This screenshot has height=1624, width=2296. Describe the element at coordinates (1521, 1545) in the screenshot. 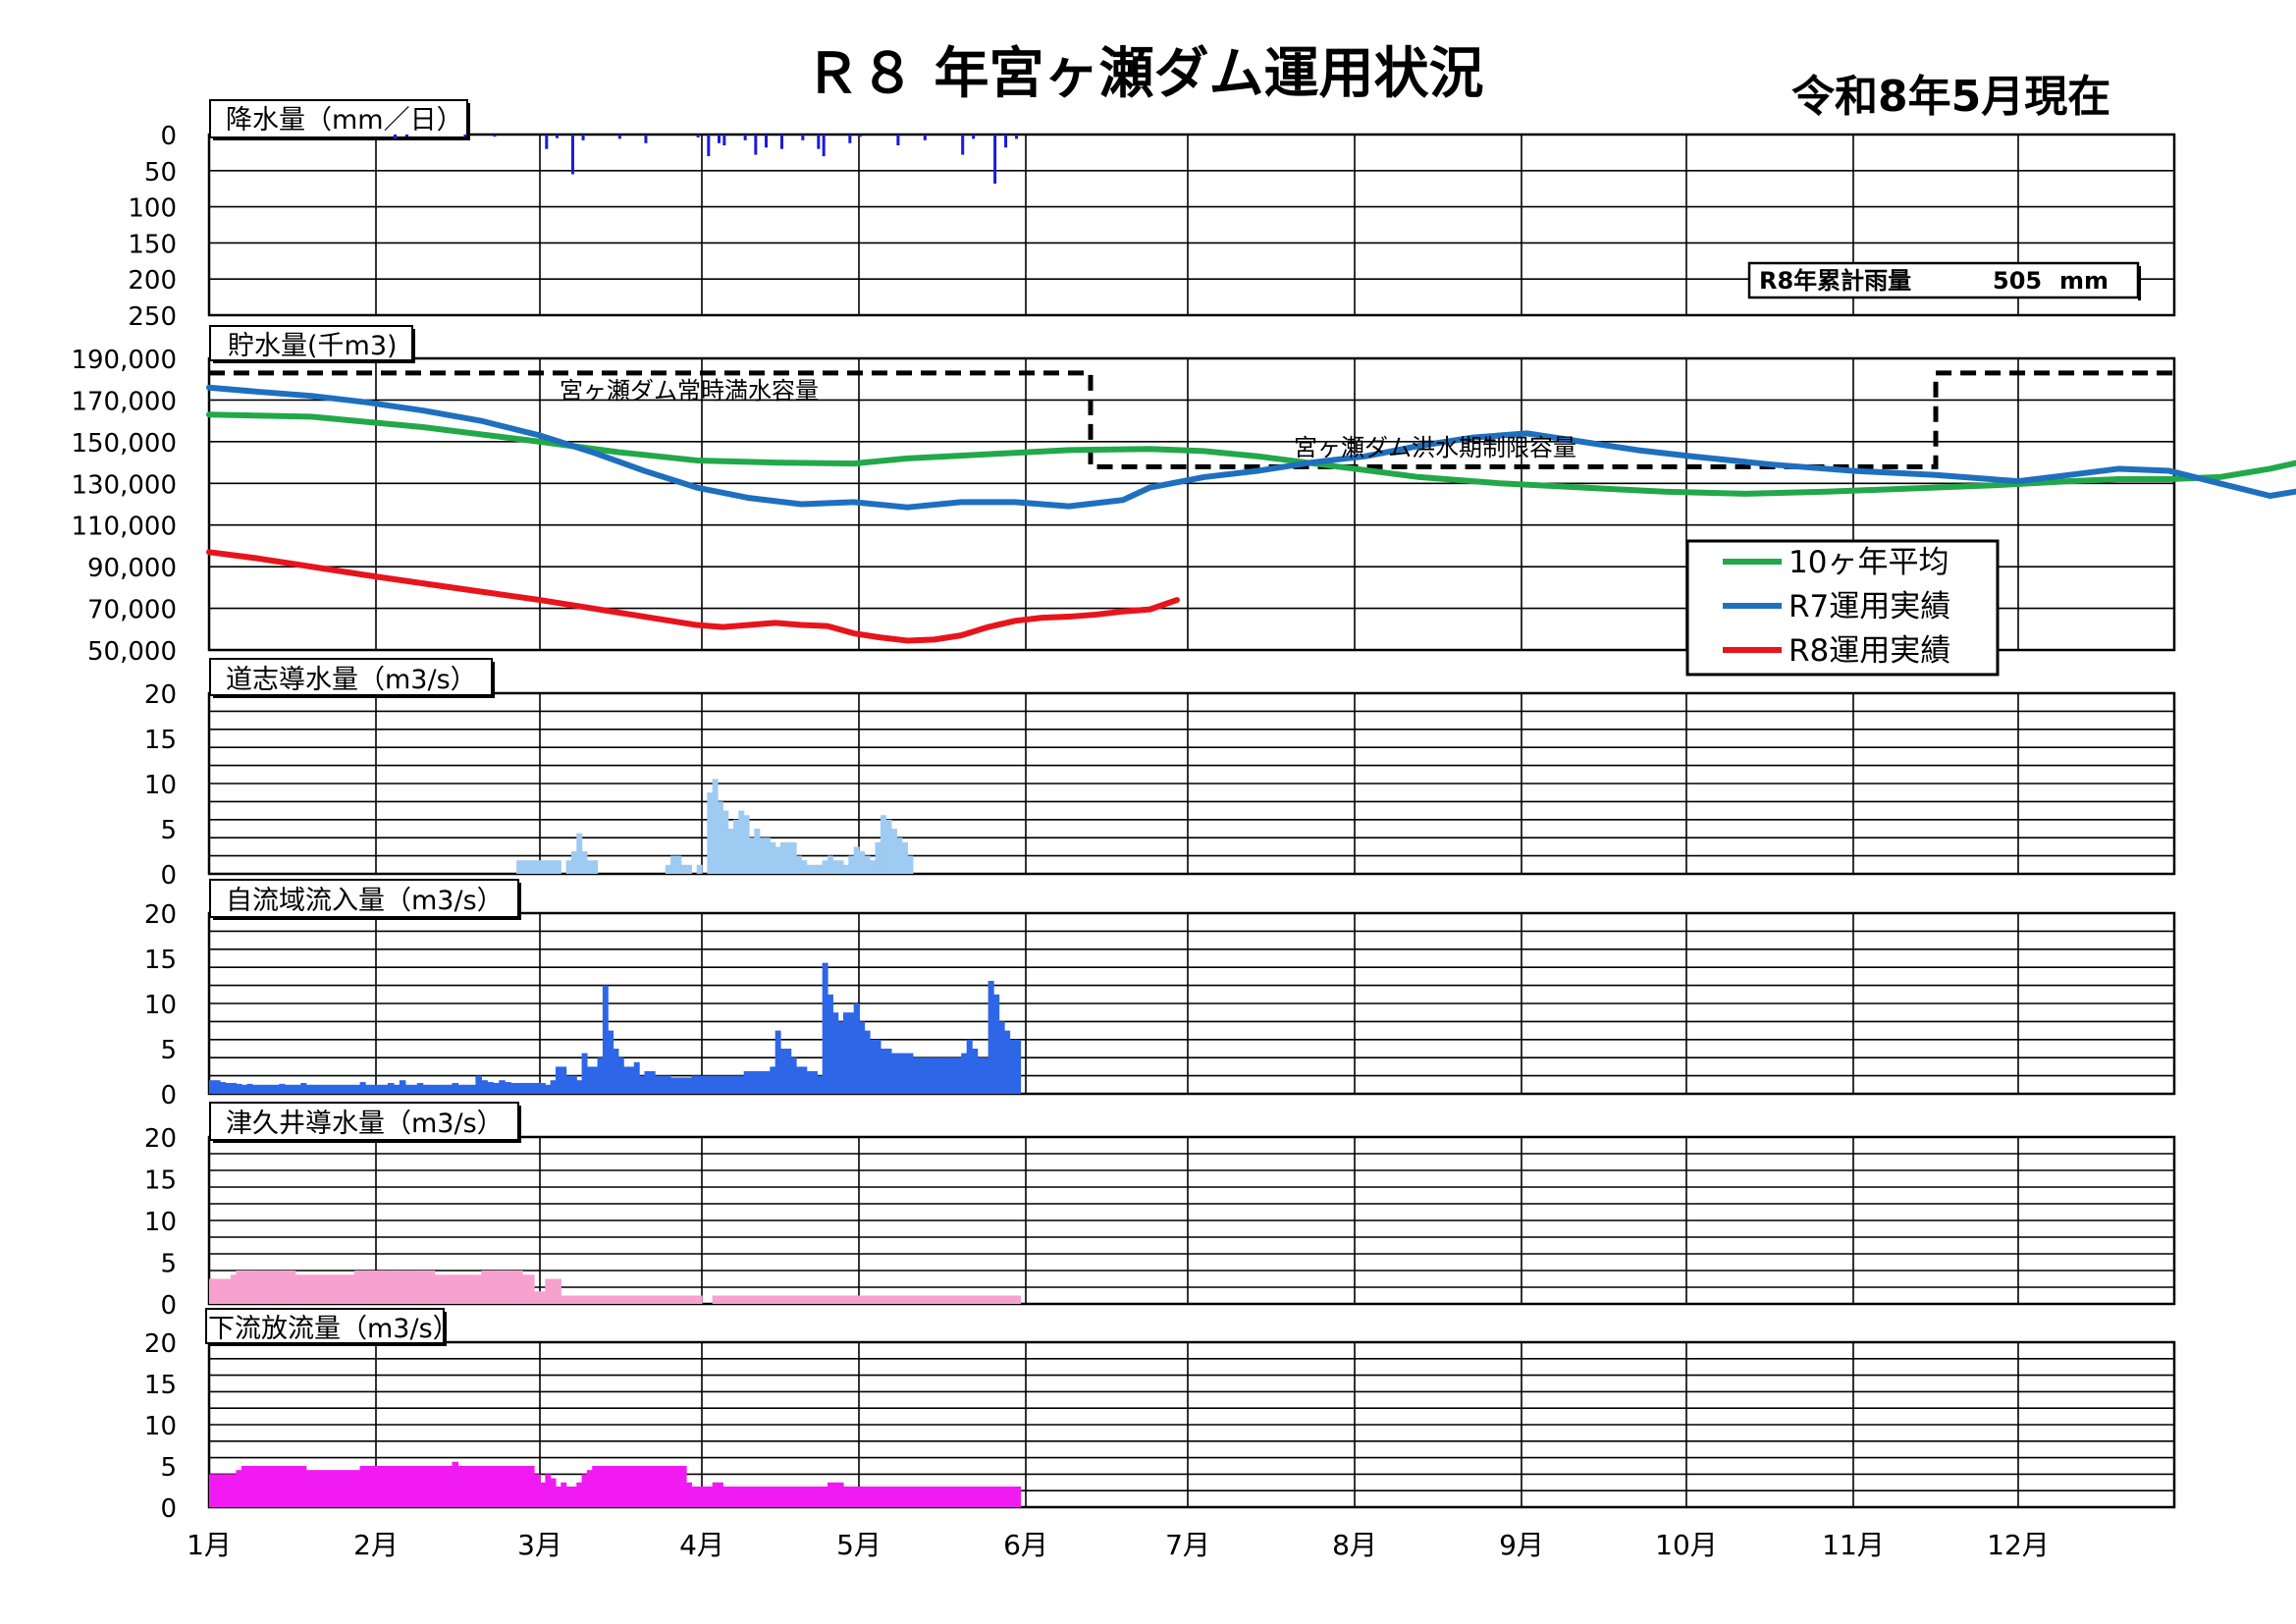

I see `x-tick-label: 9月` at that location.